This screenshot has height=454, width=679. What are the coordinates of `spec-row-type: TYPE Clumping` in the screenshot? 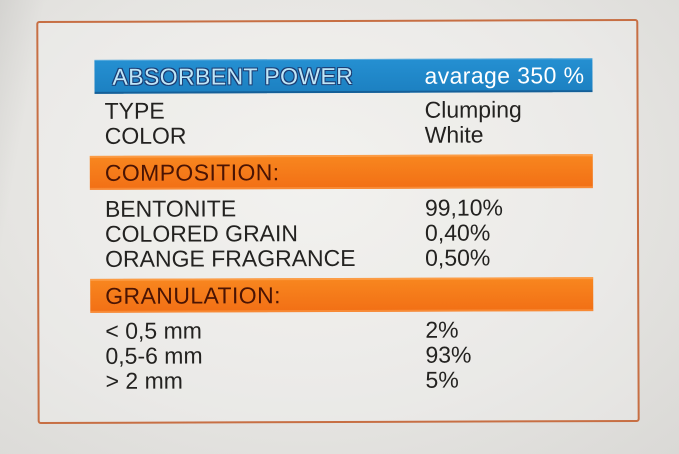 It's located at (350, 110).